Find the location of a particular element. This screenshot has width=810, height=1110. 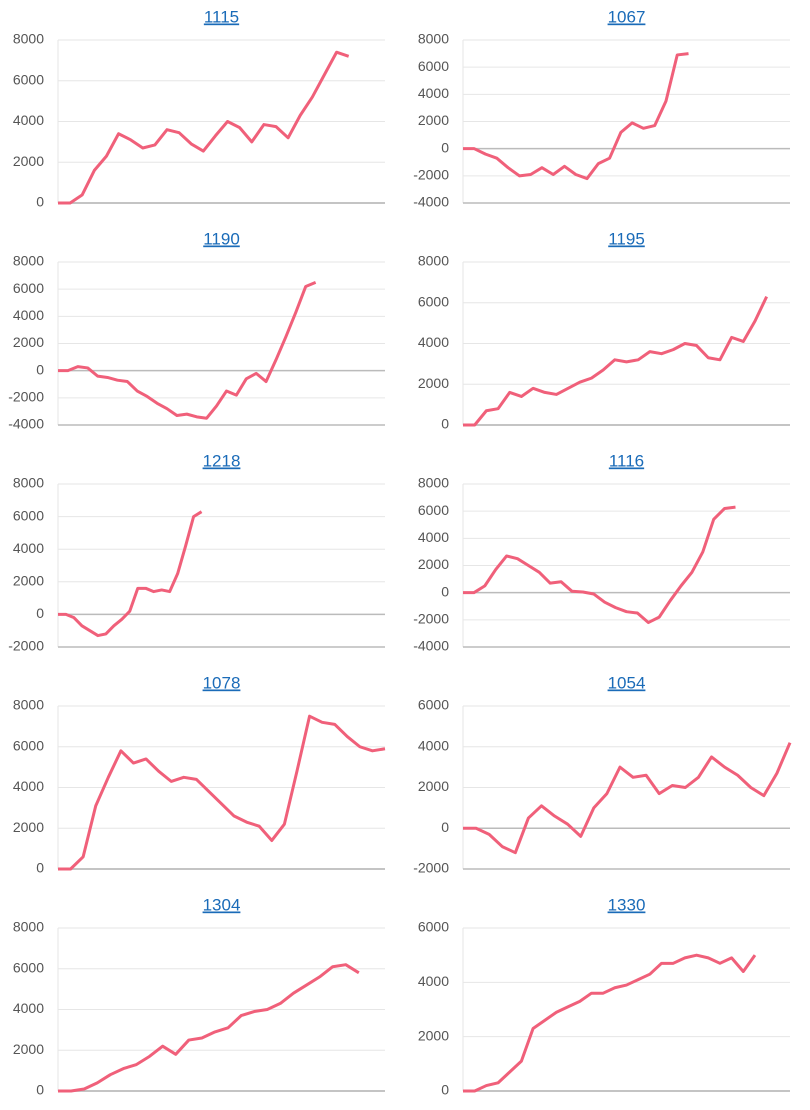

chart-title: 1067 is located at coordinates (627, 16).